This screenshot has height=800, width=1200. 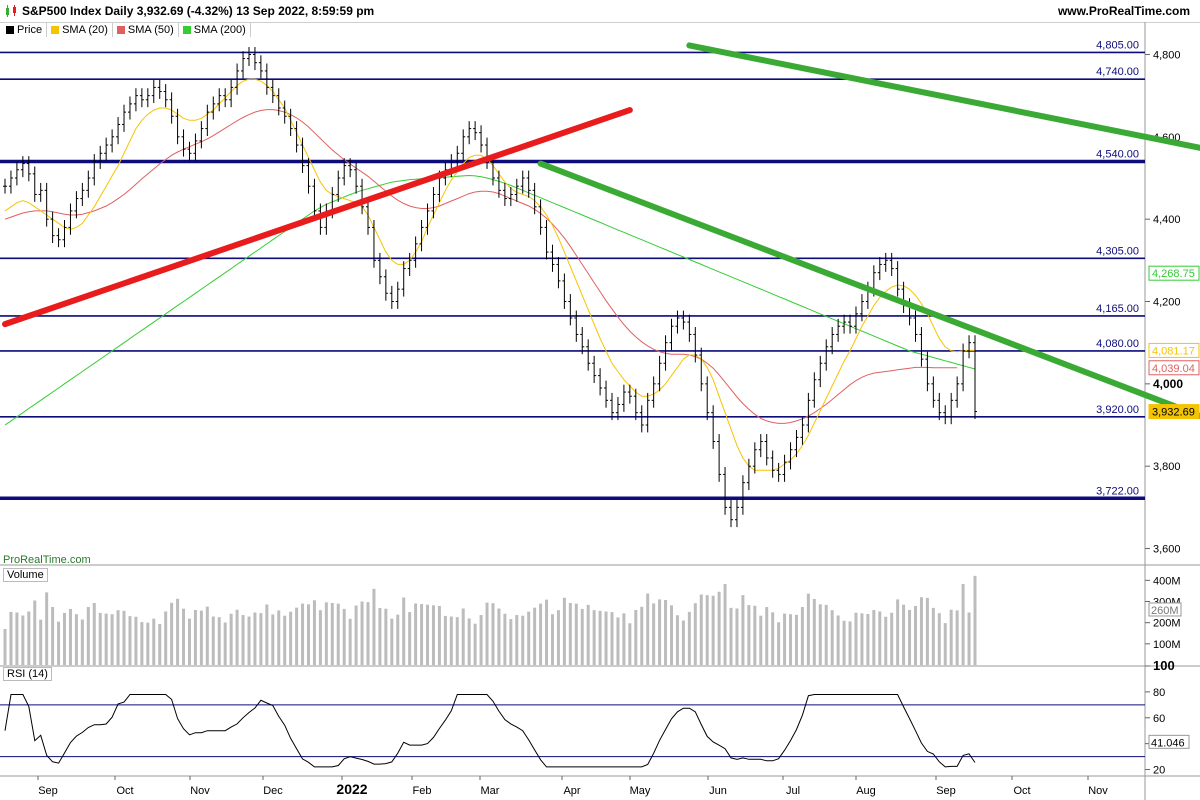 I want to click on y-tick-label: 3,600, so click(x=1167, y=550).